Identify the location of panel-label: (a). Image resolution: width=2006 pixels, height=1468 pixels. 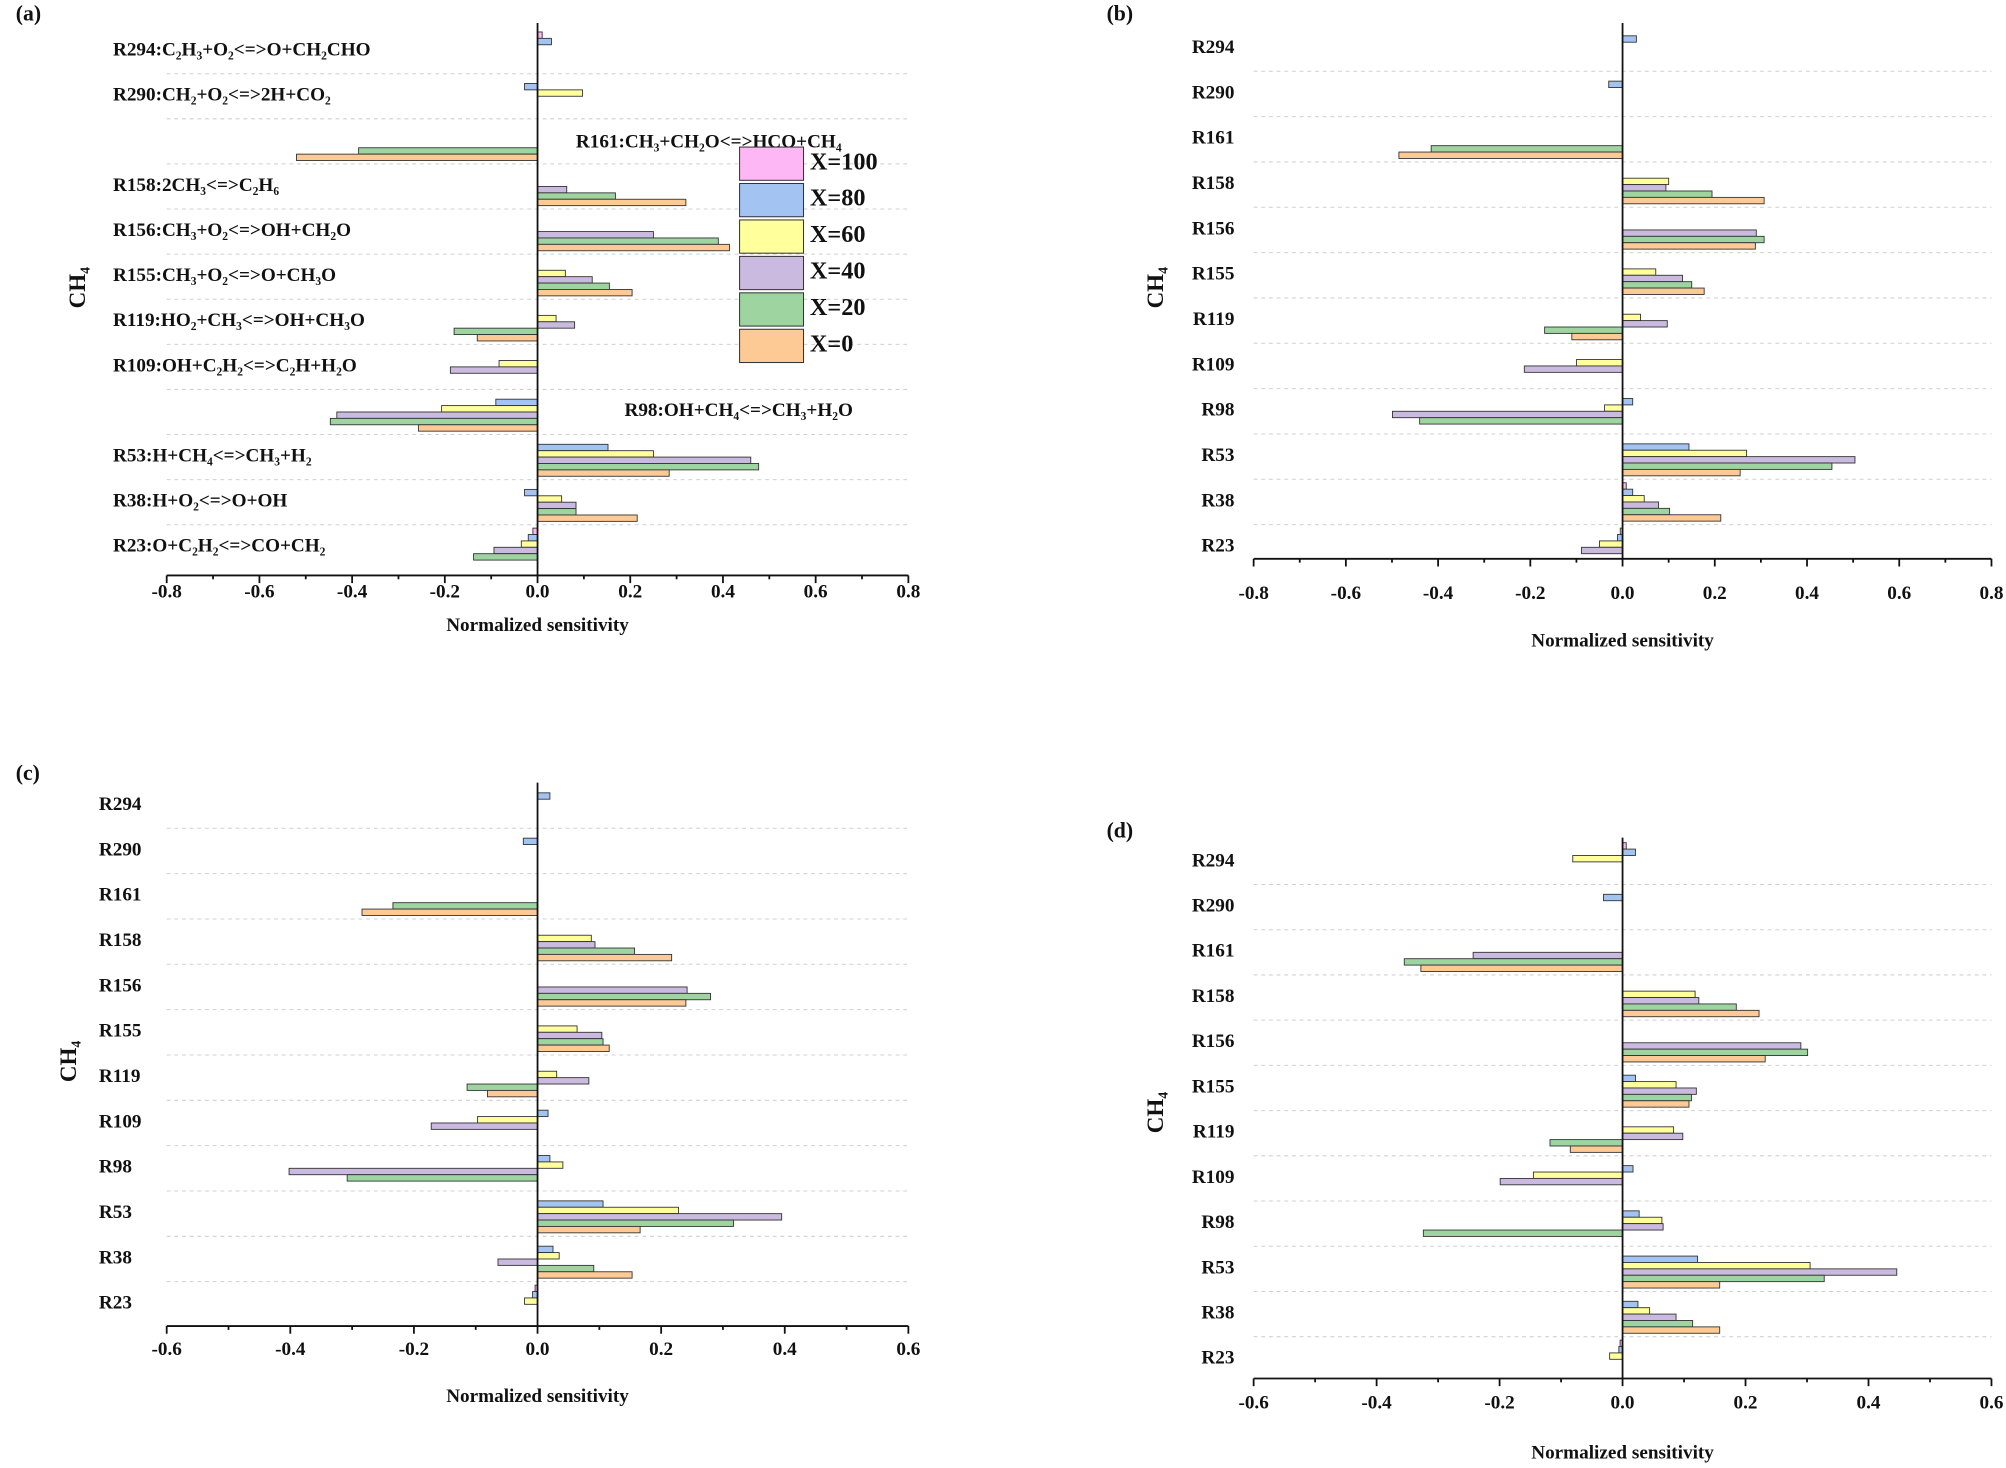
(28, 13).